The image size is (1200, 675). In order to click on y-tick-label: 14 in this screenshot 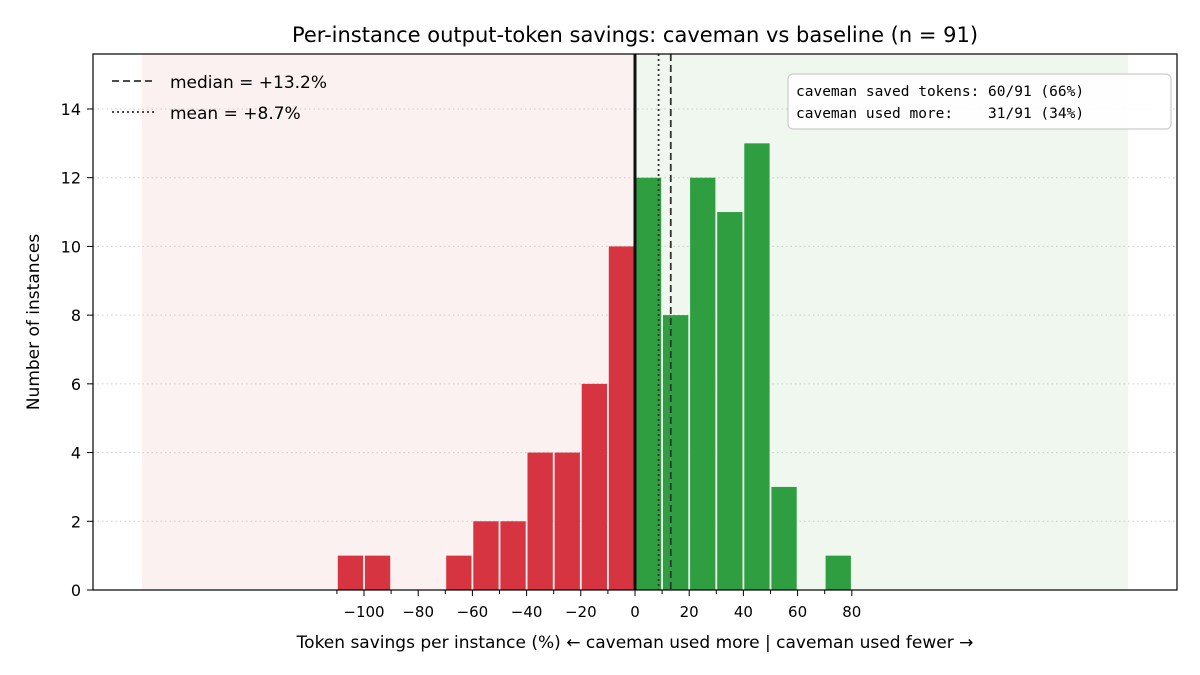, I will do `click(71, 109)`.